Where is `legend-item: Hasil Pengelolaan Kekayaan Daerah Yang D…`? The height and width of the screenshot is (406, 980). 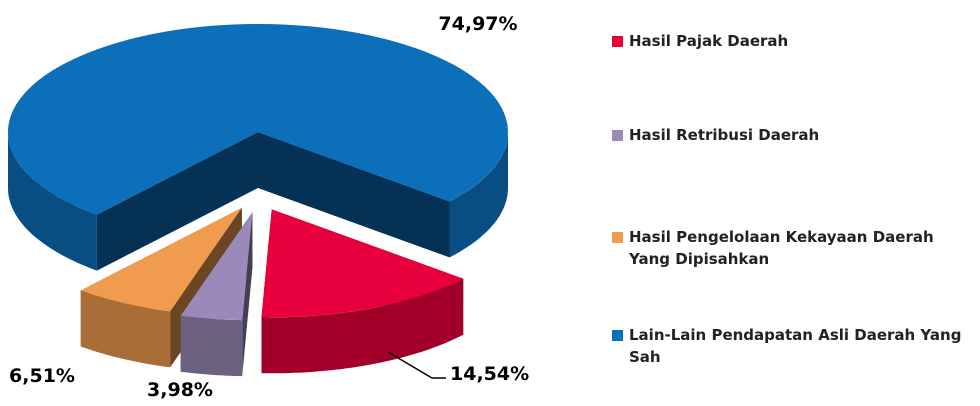 legend-item: Hasil Pengelolaan Kekayaan Daerah Yang D… is located at coordinates (795, 248).